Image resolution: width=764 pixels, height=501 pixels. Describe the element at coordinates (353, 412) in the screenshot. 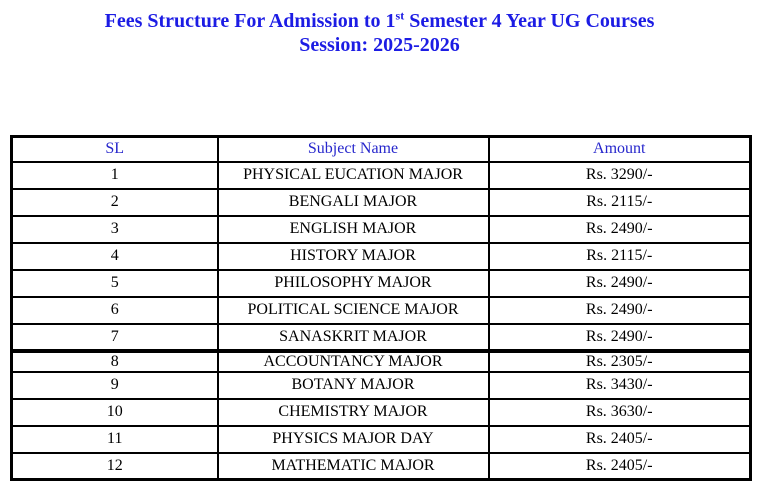

I see `subject-cell: CHEMISTRY MAJOR` at that location.